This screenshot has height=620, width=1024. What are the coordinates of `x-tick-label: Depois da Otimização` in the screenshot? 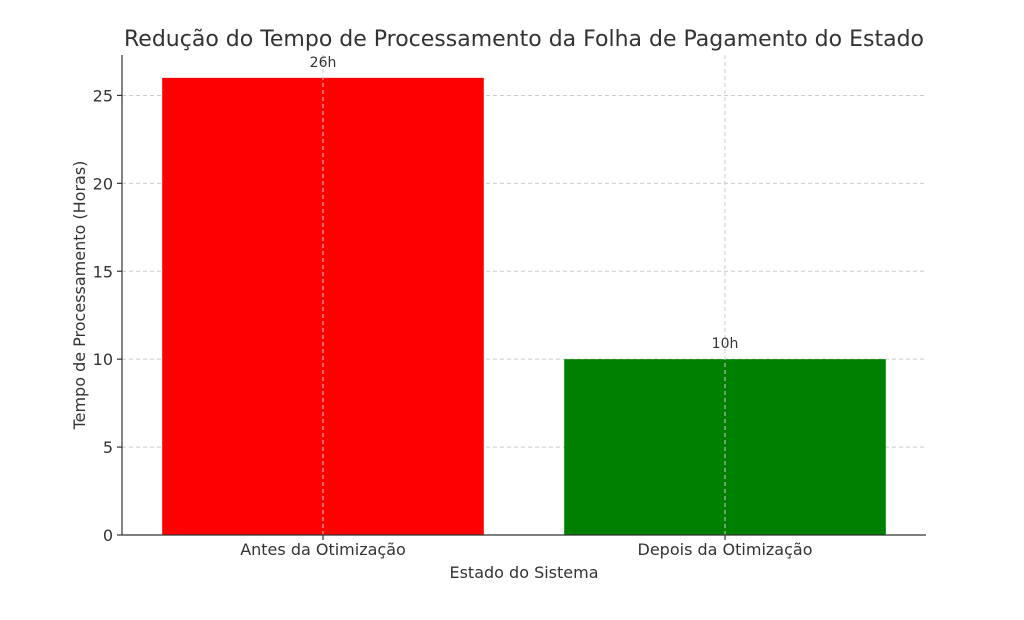 It's located at (725, 549).